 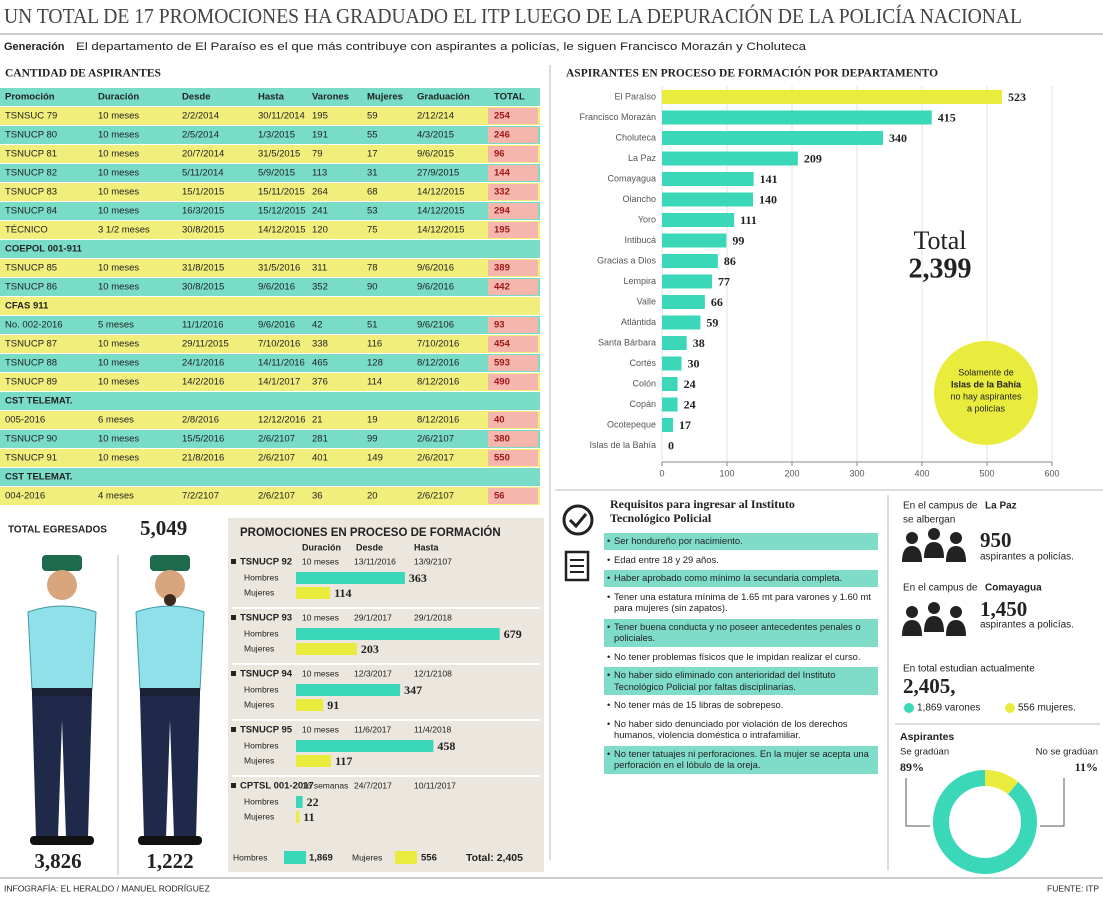 What do you see at coordinates (642, 363) in the screenshot?
I see `category-label: Cortés` at bounding box center [642, 363].